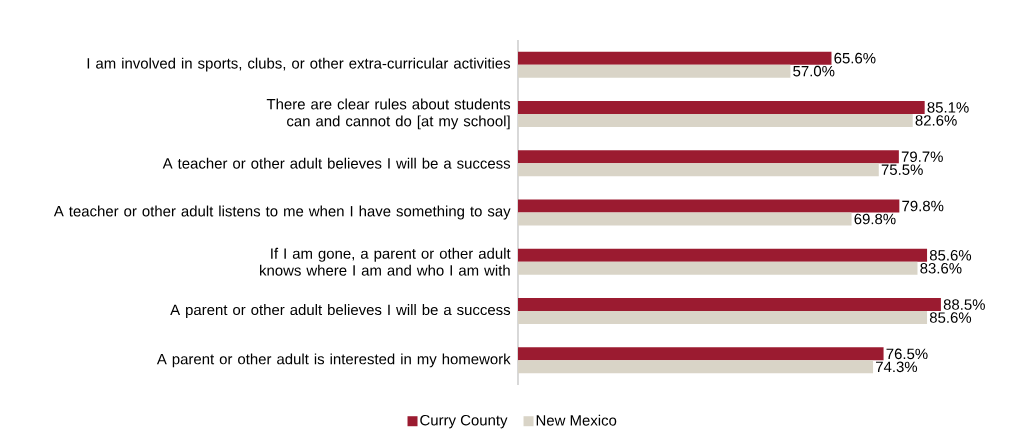 The image size is (1026, 441). I want to click on data-label: 79.8%, so click(923, 206).